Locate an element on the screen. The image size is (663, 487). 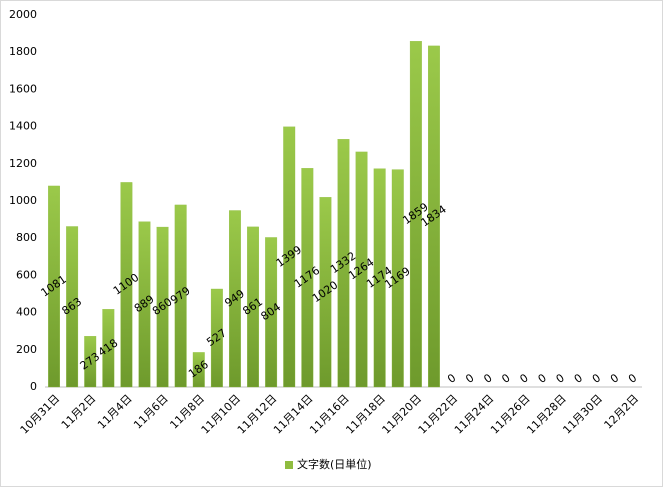
legend-label: 文字数(日単位) is located at coordinates (334, 464).